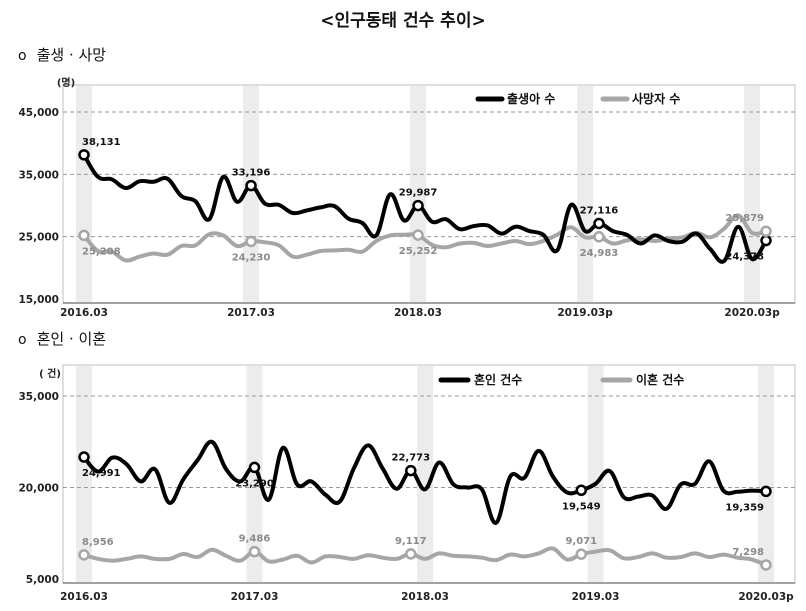 The image size is (806, 611). Describe the element at coordinates (599, 210) in the screenshot. I see `data-label: 27,116` at that location.